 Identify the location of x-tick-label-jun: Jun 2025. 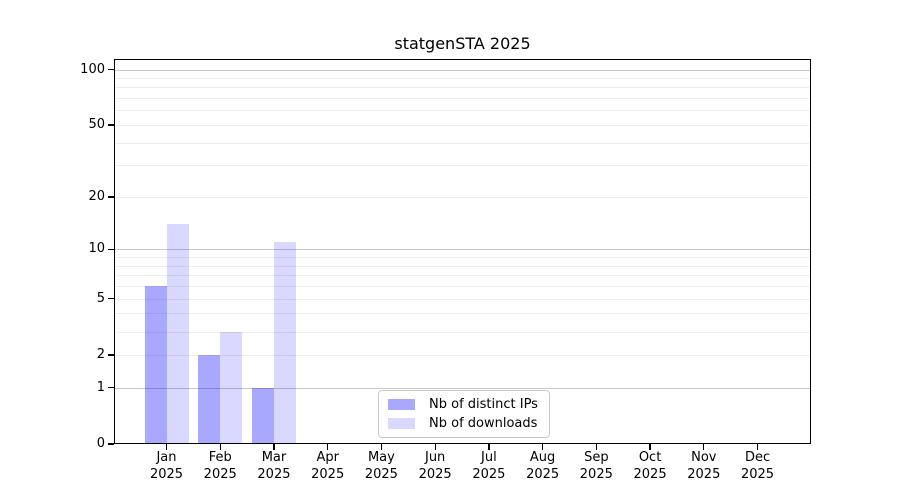
(435, 466).